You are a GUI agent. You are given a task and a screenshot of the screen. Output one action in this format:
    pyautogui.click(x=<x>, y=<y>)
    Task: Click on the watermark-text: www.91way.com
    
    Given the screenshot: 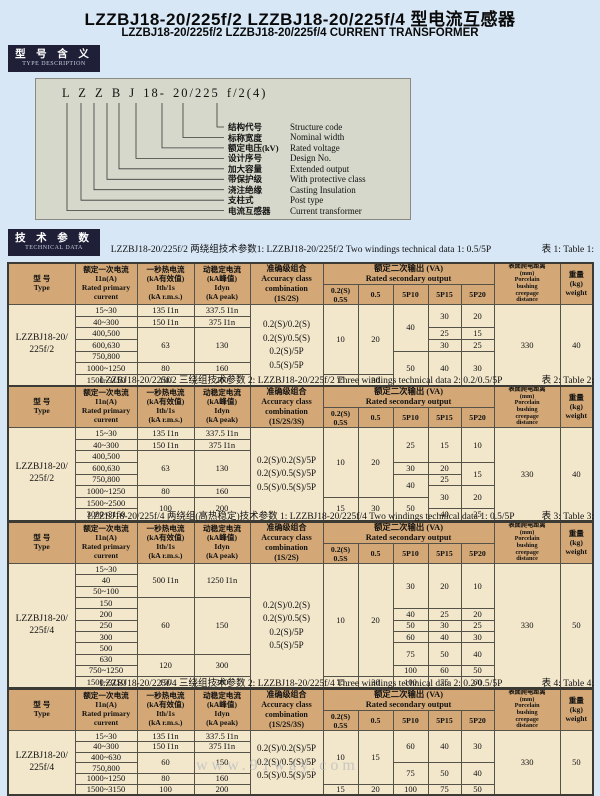 What is the action you would take?
    pyautogui.click(x=277, y=765)
    